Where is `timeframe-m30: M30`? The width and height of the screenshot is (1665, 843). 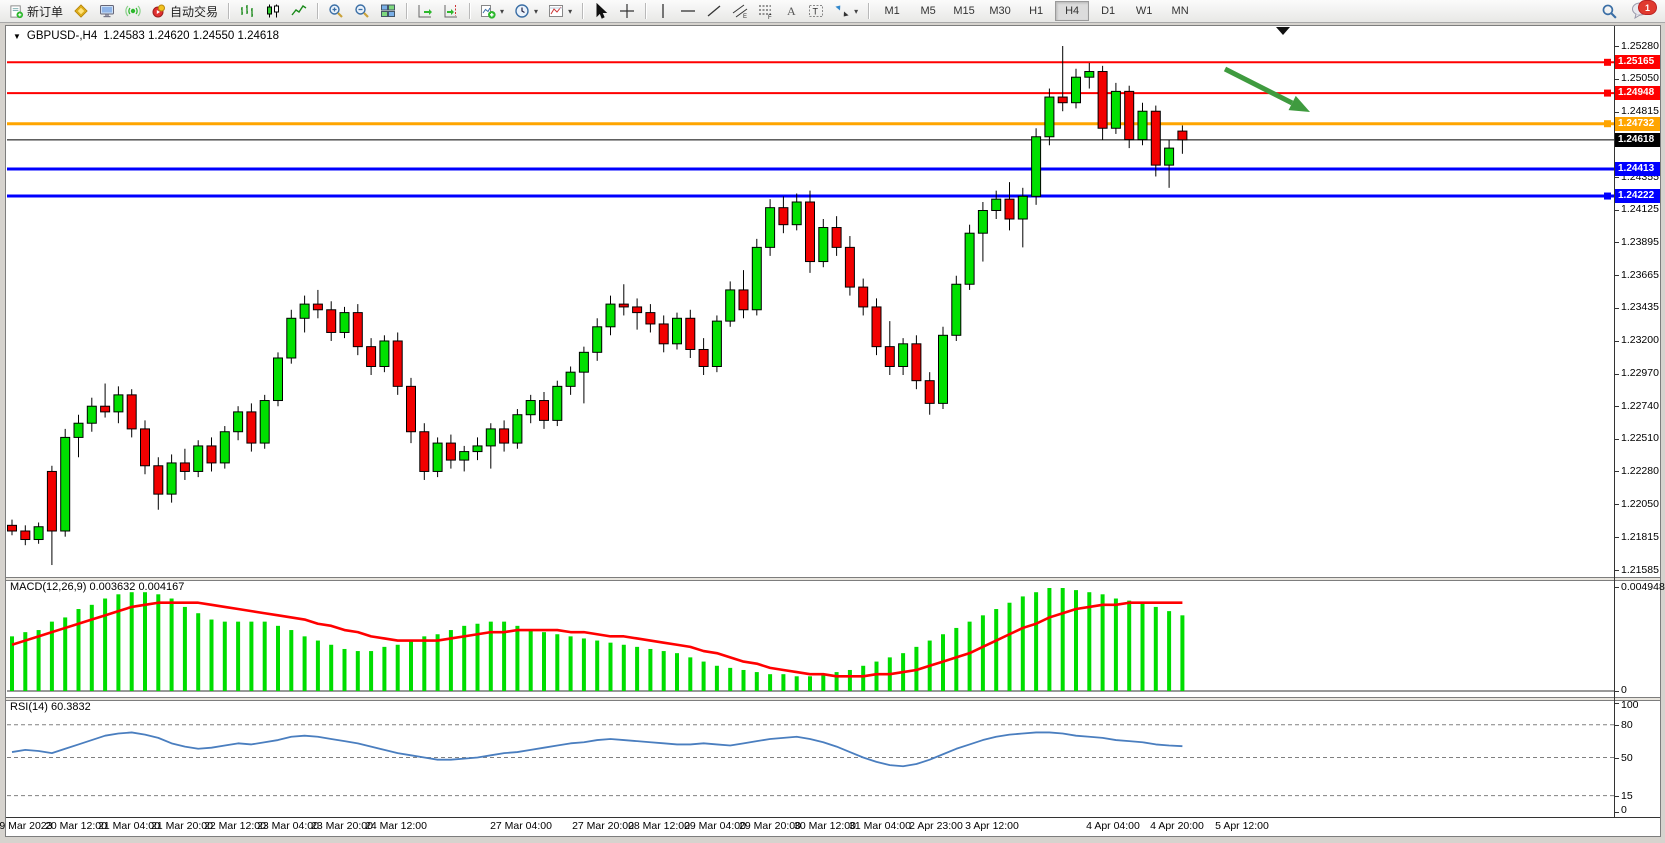
timeframe-m30: M30 is located at coordinates (1000, 11).